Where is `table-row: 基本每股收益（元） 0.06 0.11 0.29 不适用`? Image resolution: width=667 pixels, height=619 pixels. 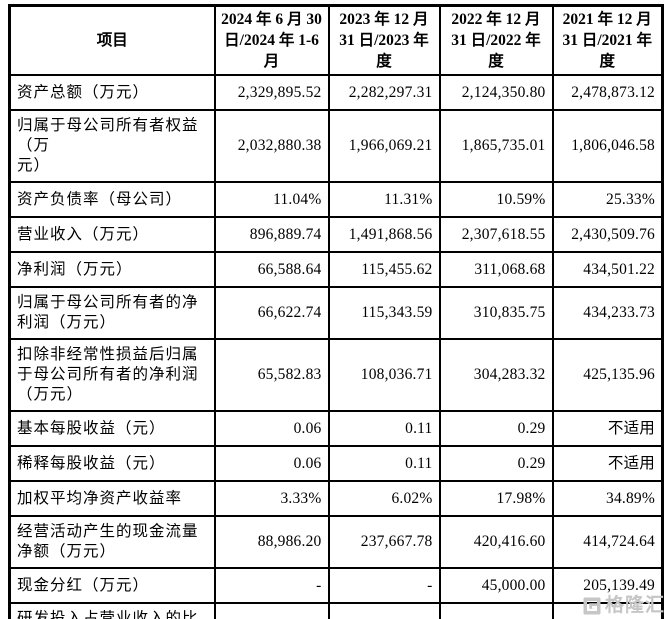
table-row: 基本每股收益（元） 0.06 0.11 0.29 不适用 is located at coordinates (336, 428).